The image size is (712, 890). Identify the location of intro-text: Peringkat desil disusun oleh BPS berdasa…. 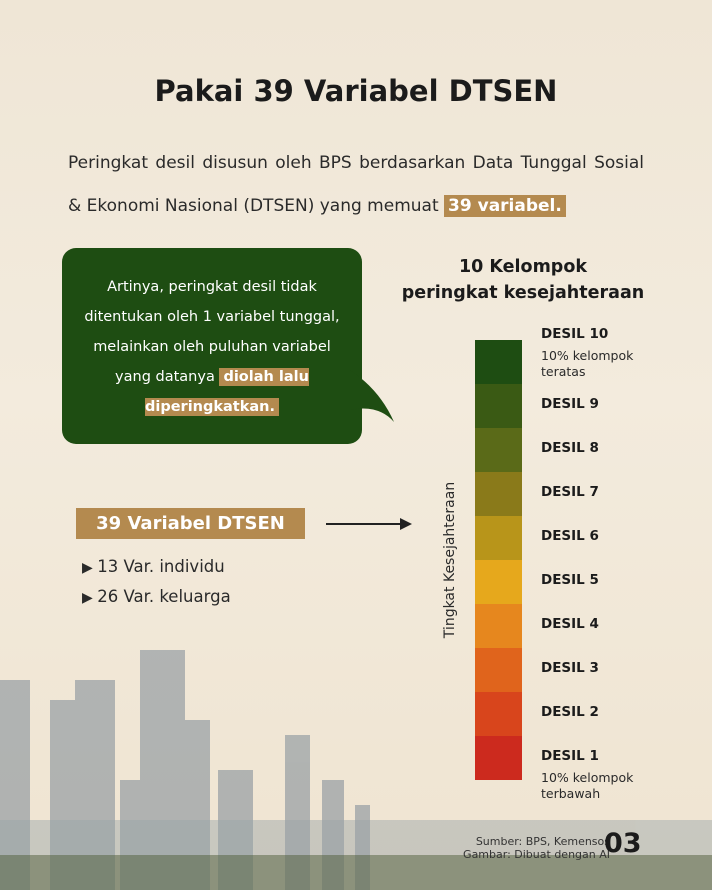
(356, 184).